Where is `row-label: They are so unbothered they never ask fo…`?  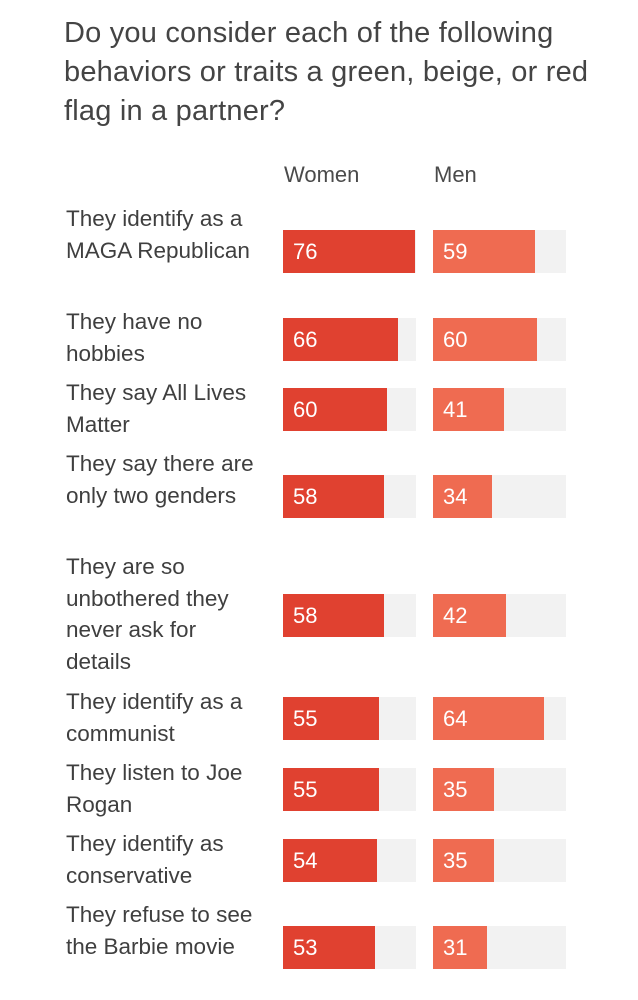 row-label: They are so unbothered they never ask fo… is located at coordinates (147, 614).